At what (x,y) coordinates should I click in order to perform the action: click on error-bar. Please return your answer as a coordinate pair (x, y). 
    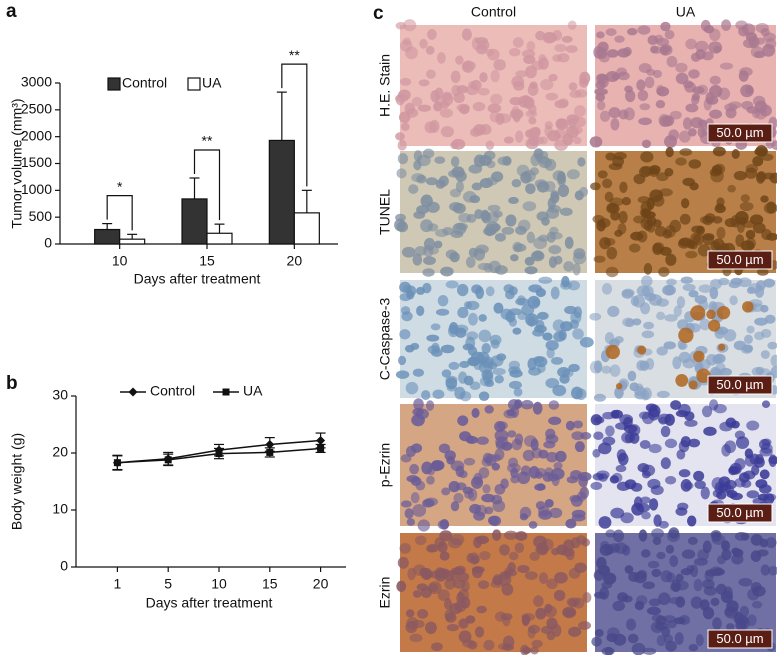
    Looking at the image, I should click on (306, 201).